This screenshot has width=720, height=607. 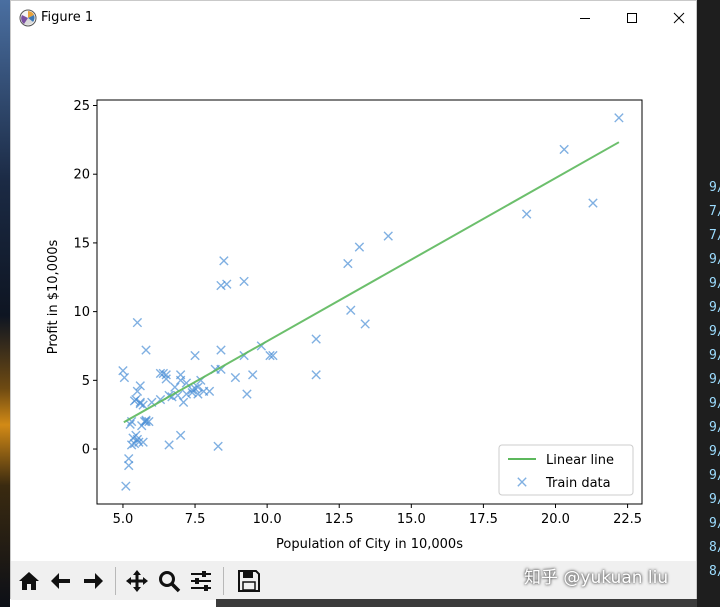 I want to click on pan-button, so click(x=137, y=581).